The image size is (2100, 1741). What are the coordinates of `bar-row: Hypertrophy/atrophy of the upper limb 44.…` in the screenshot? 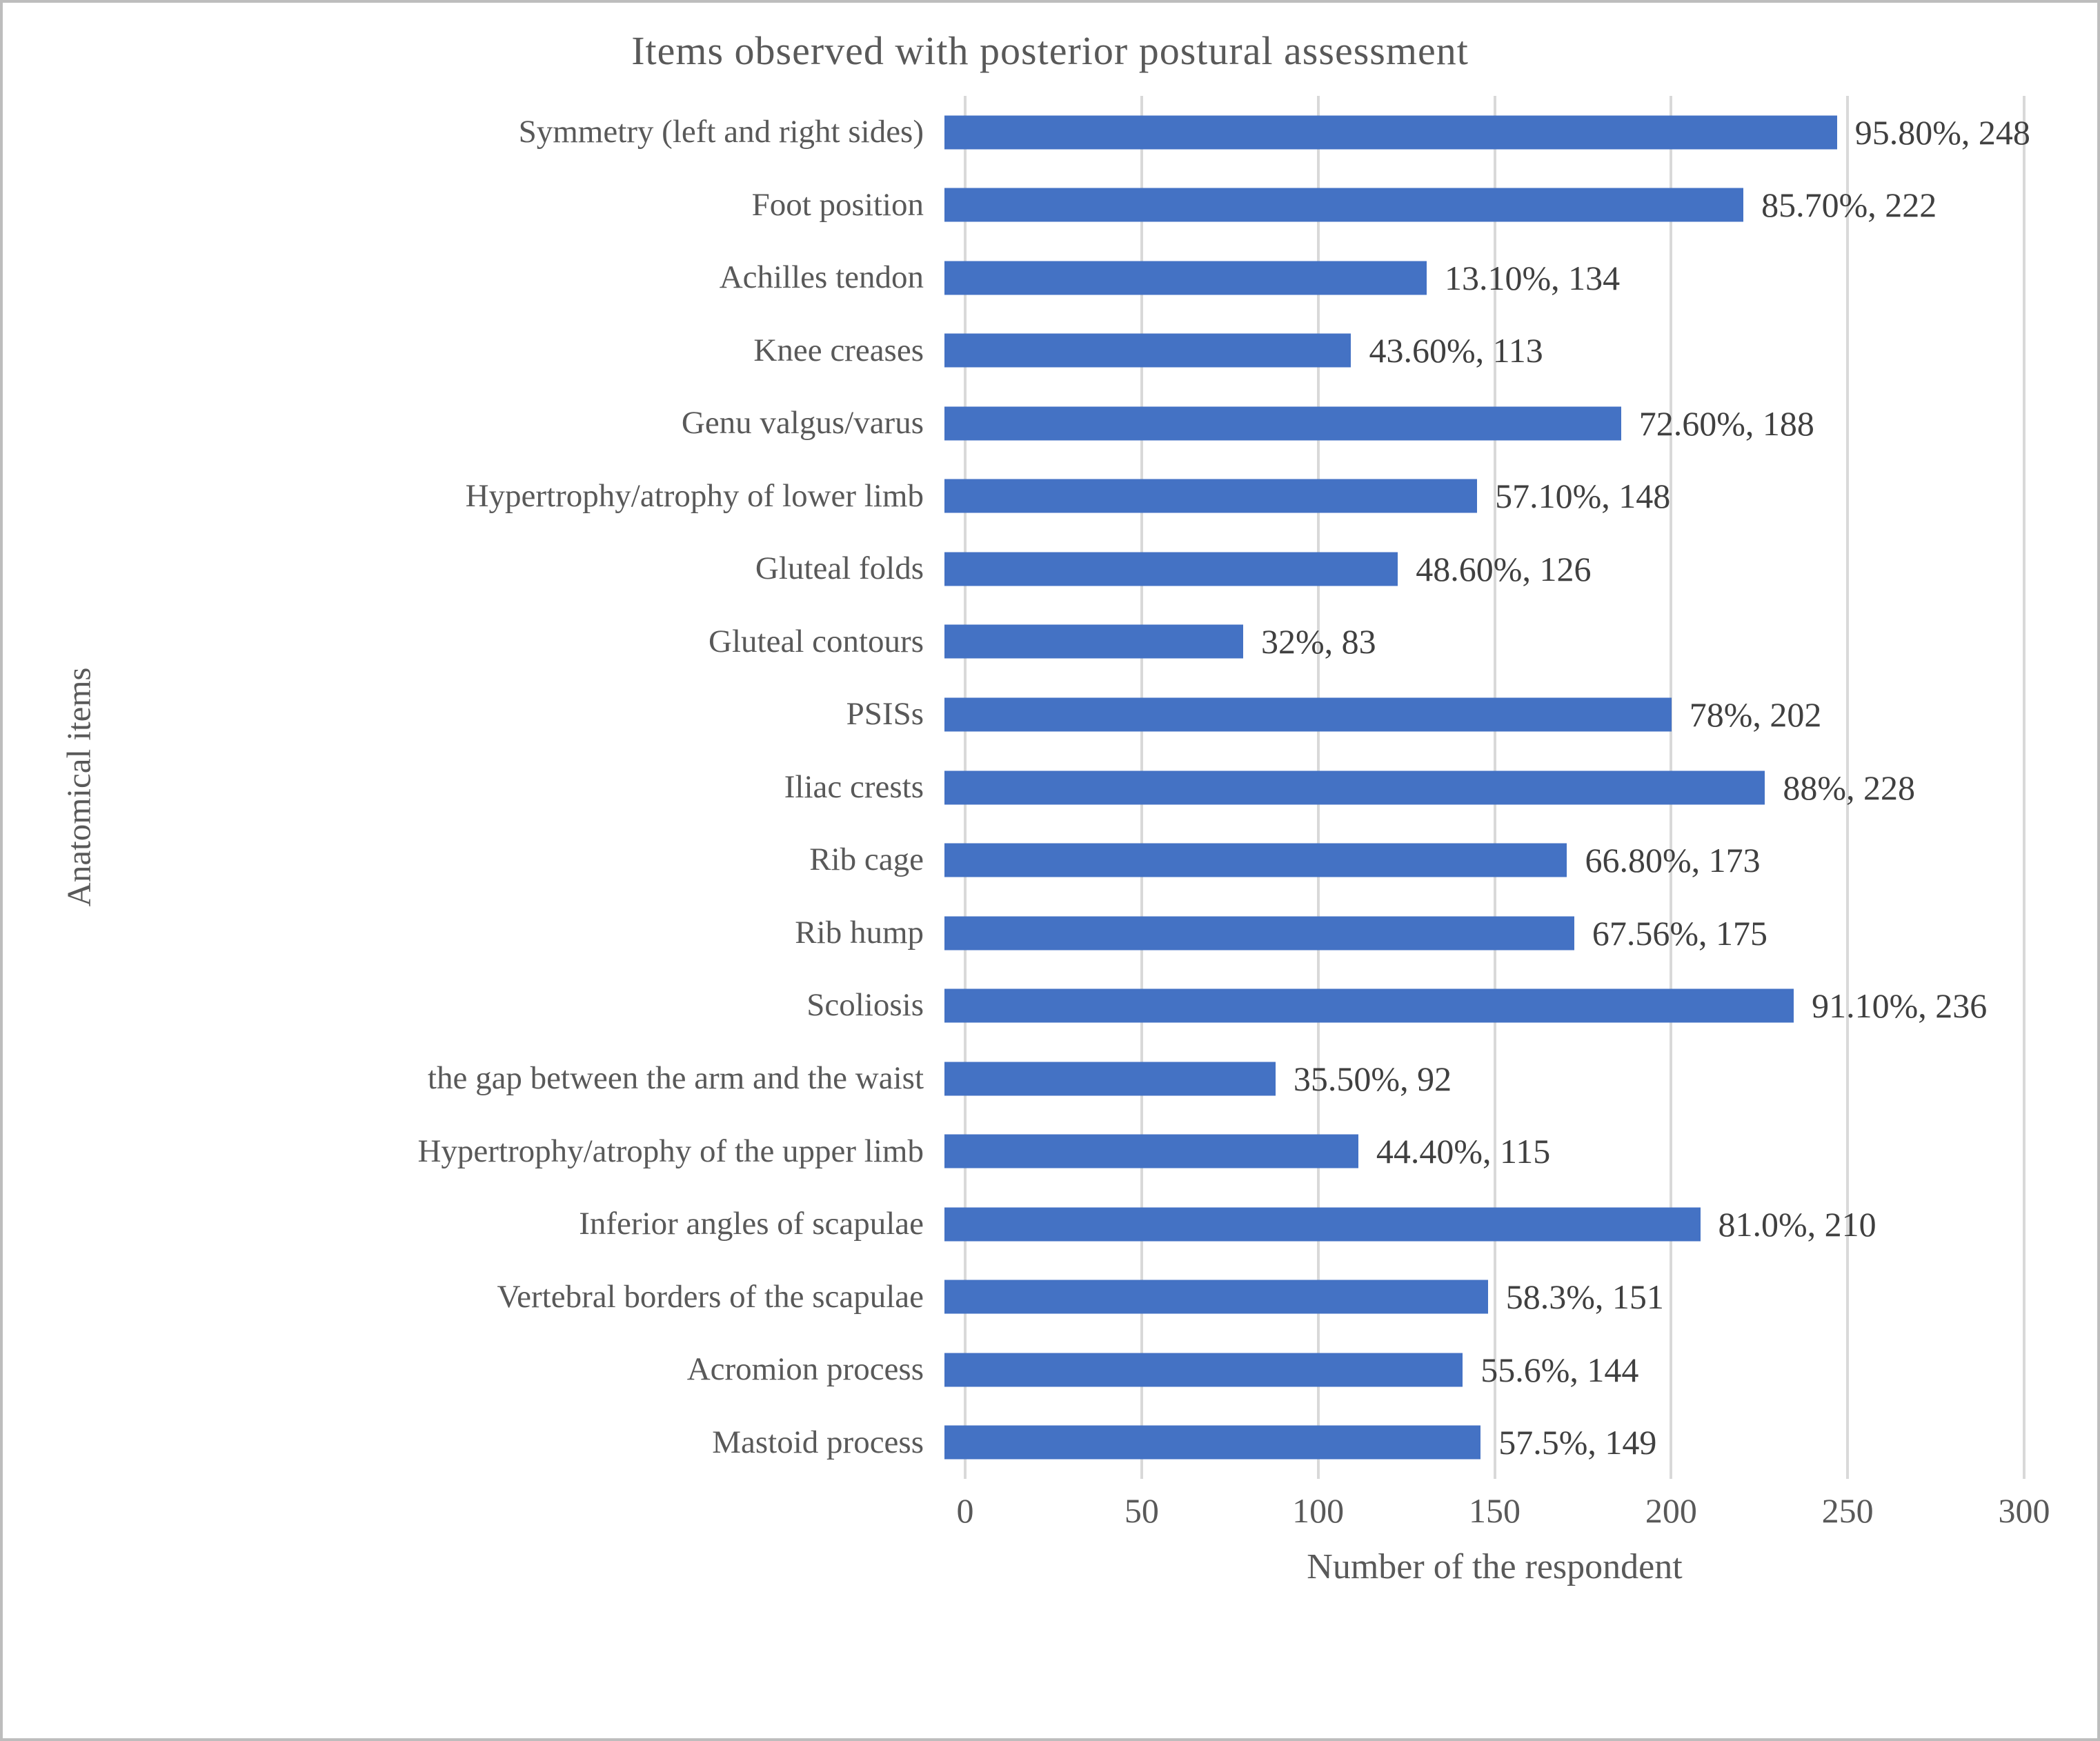 It's located at (1013, 1151).